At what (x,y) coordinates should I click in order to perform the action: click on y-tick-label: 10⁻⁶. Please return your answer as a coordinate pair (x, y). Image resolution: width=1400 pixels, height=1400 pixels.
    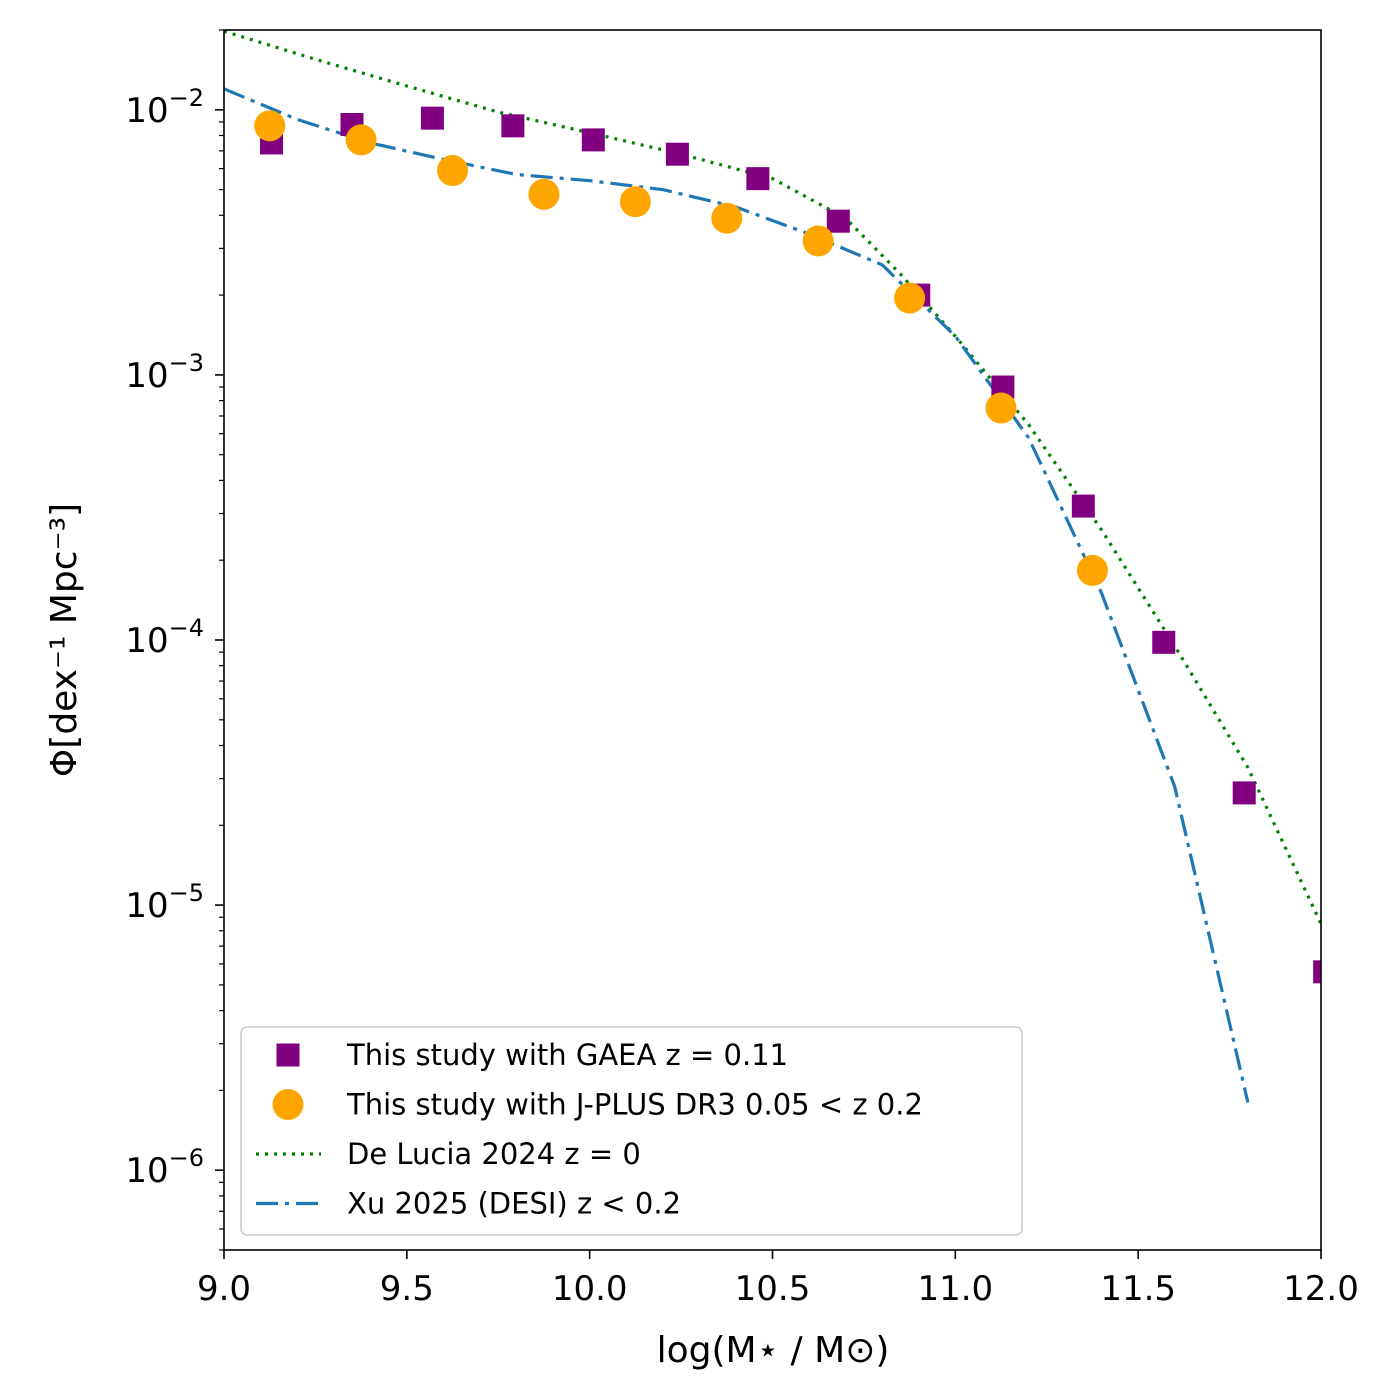
    Looking at the image, I should click on (164, 1167).